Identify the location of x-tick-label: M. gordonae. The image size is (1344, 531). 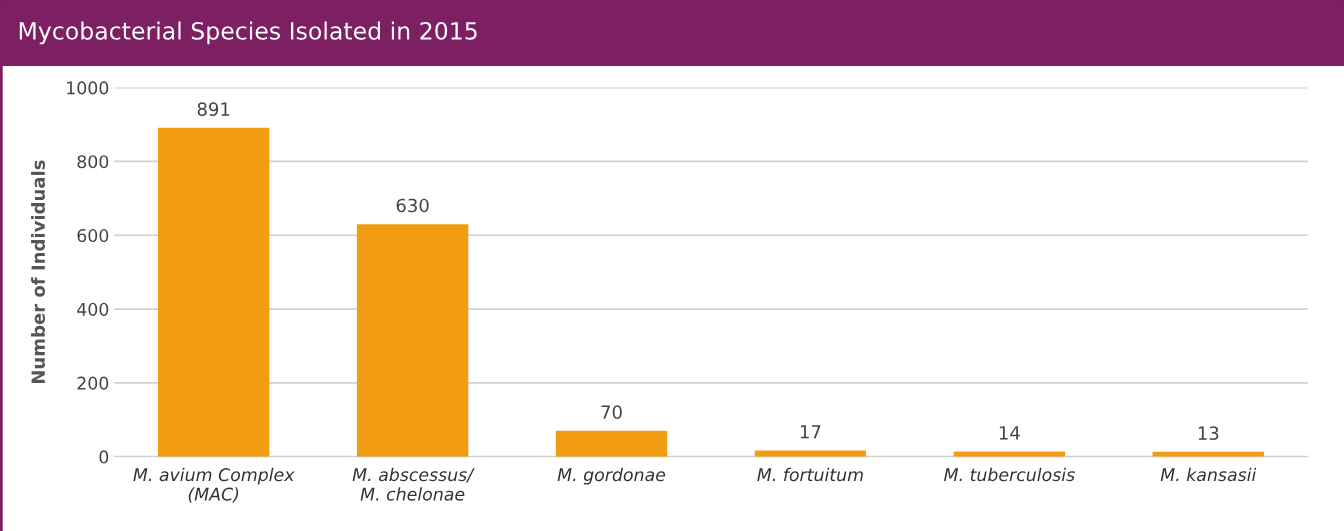
(611, 476).